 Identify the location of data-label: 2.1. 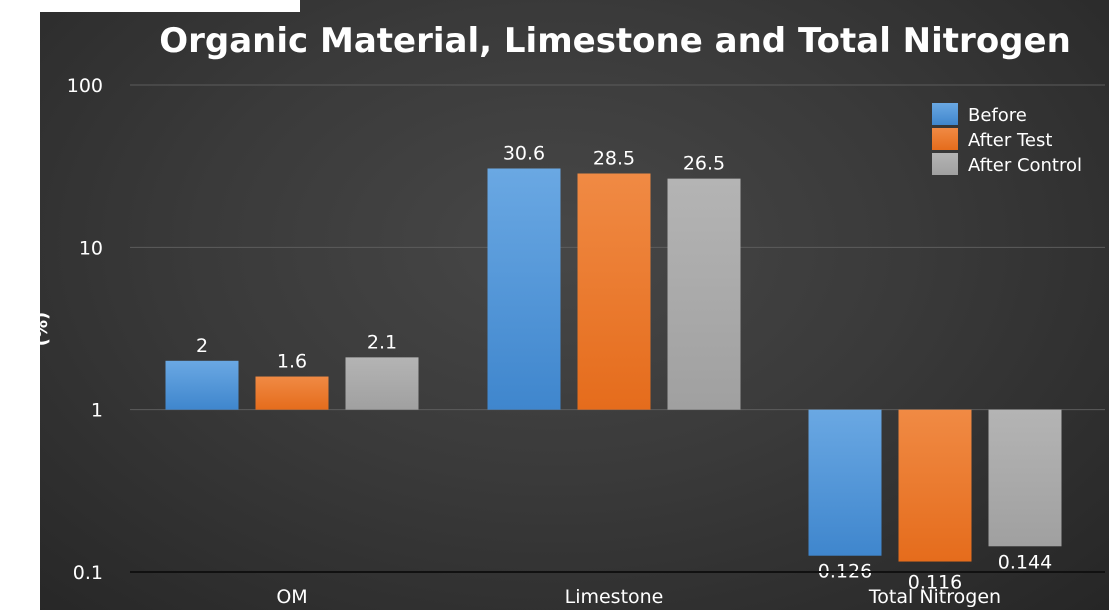
(382, 342).